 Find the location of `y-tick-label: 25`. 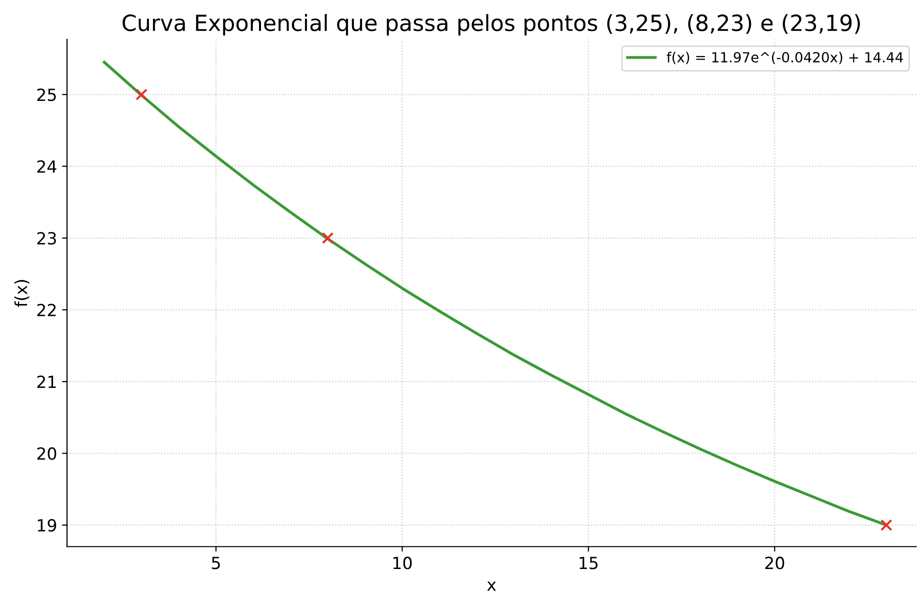

y-tick-label: 25 is located at coordinates (46, 95).